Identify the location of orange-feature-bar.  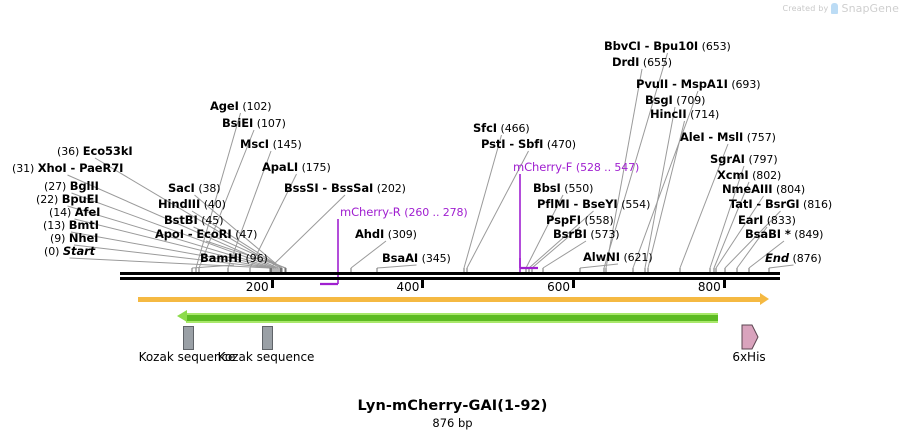
(449, 299).